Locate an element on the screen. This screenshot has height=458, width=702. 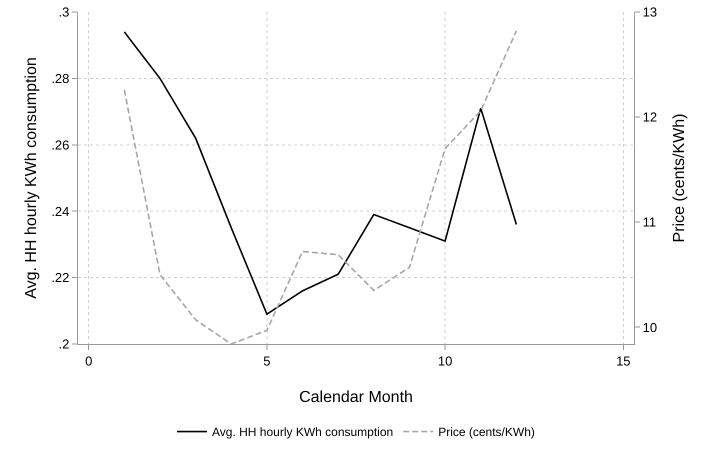
x-axis-title: Calendar Month is located at coordinates (356, 397).